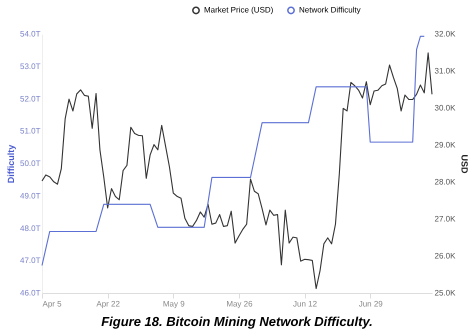 Image resolution: width=474 pixels, height=335 pixels. What do you see at coordinates (305, 304) in the screenshot?
I see `x-tick-label: Jun 12` at bounding box center [305, 304].